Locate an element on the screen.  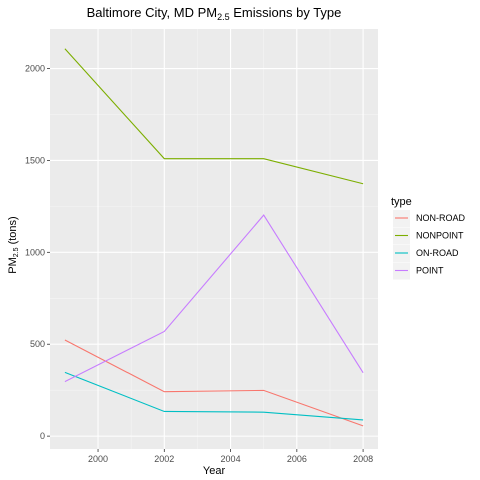
x-axis: 2000 2002 2004 2006 2008 is located at coordinates (230, 456).